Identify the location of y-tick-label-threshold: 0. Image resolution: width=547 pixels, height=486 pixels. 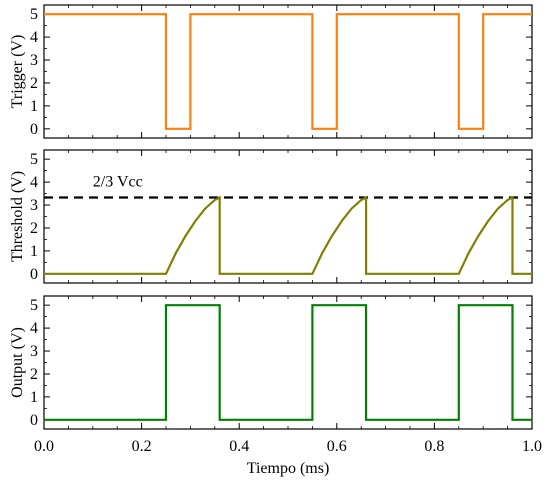
(34, 274).